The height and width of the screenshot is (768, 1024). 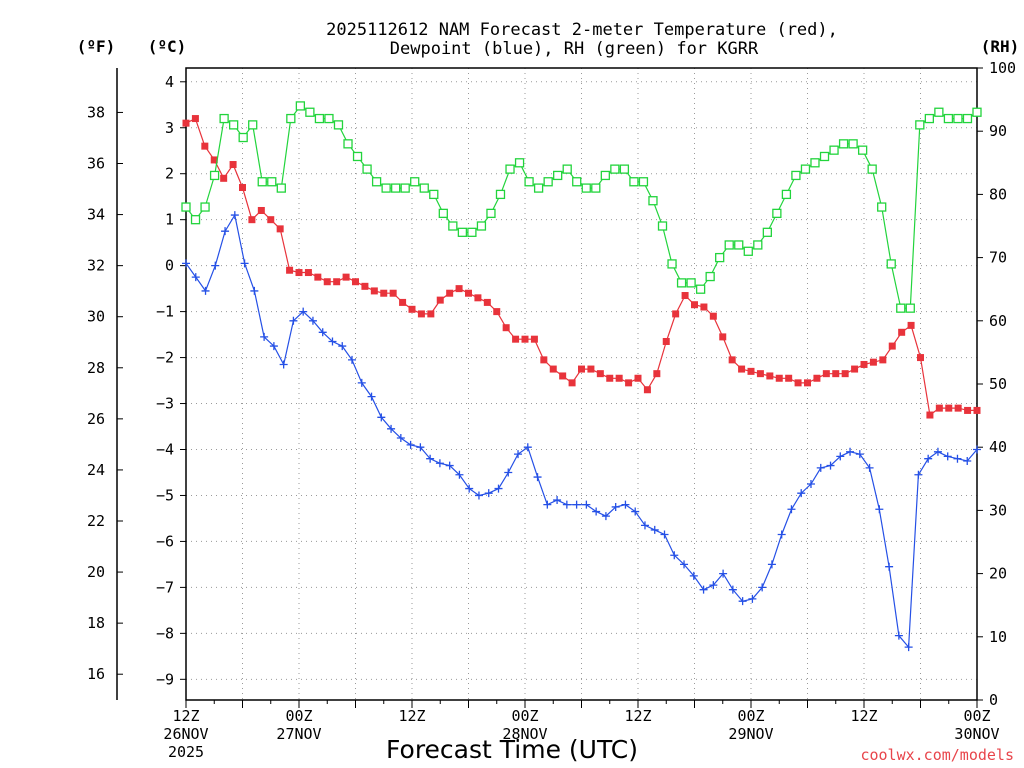 I want to click on fahrenheit-tick-label: 18, so click(x=96, y=623).